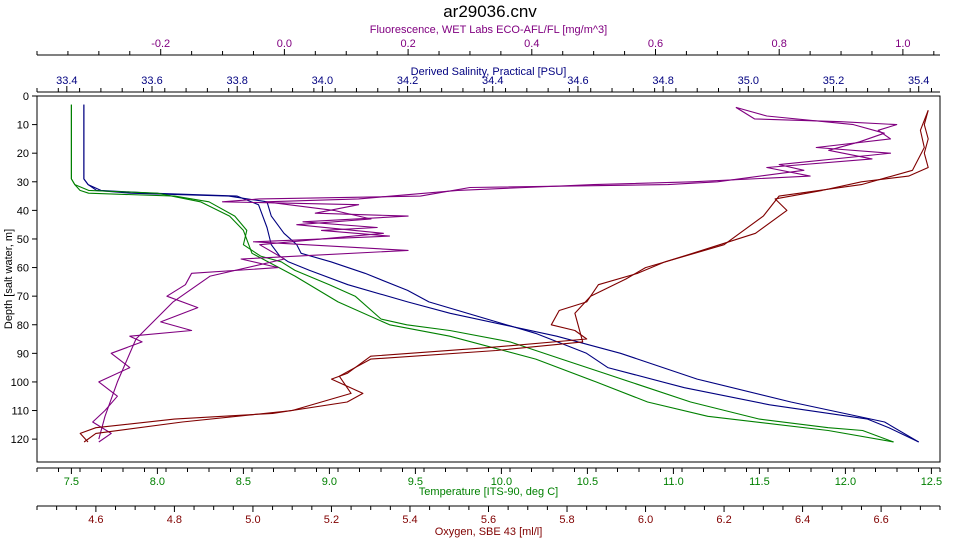  Describe the element at coordinates (23, 211) in the screenshot. I see `depth-tick-label: 40` at that location.